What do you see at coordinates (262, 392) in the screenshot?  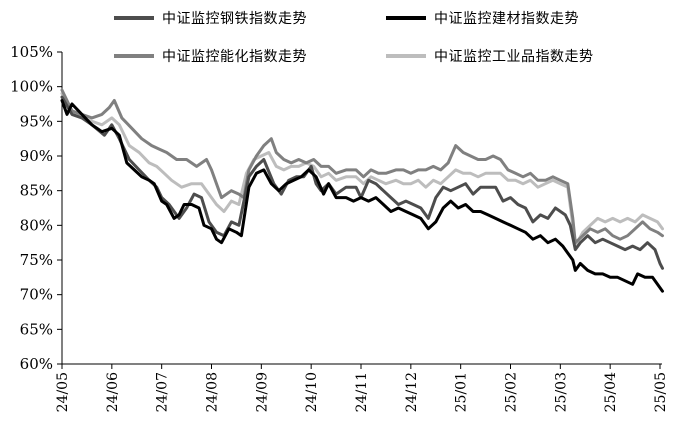 I see `x-tick-label: 24/09` at bounding box center [262, 392].